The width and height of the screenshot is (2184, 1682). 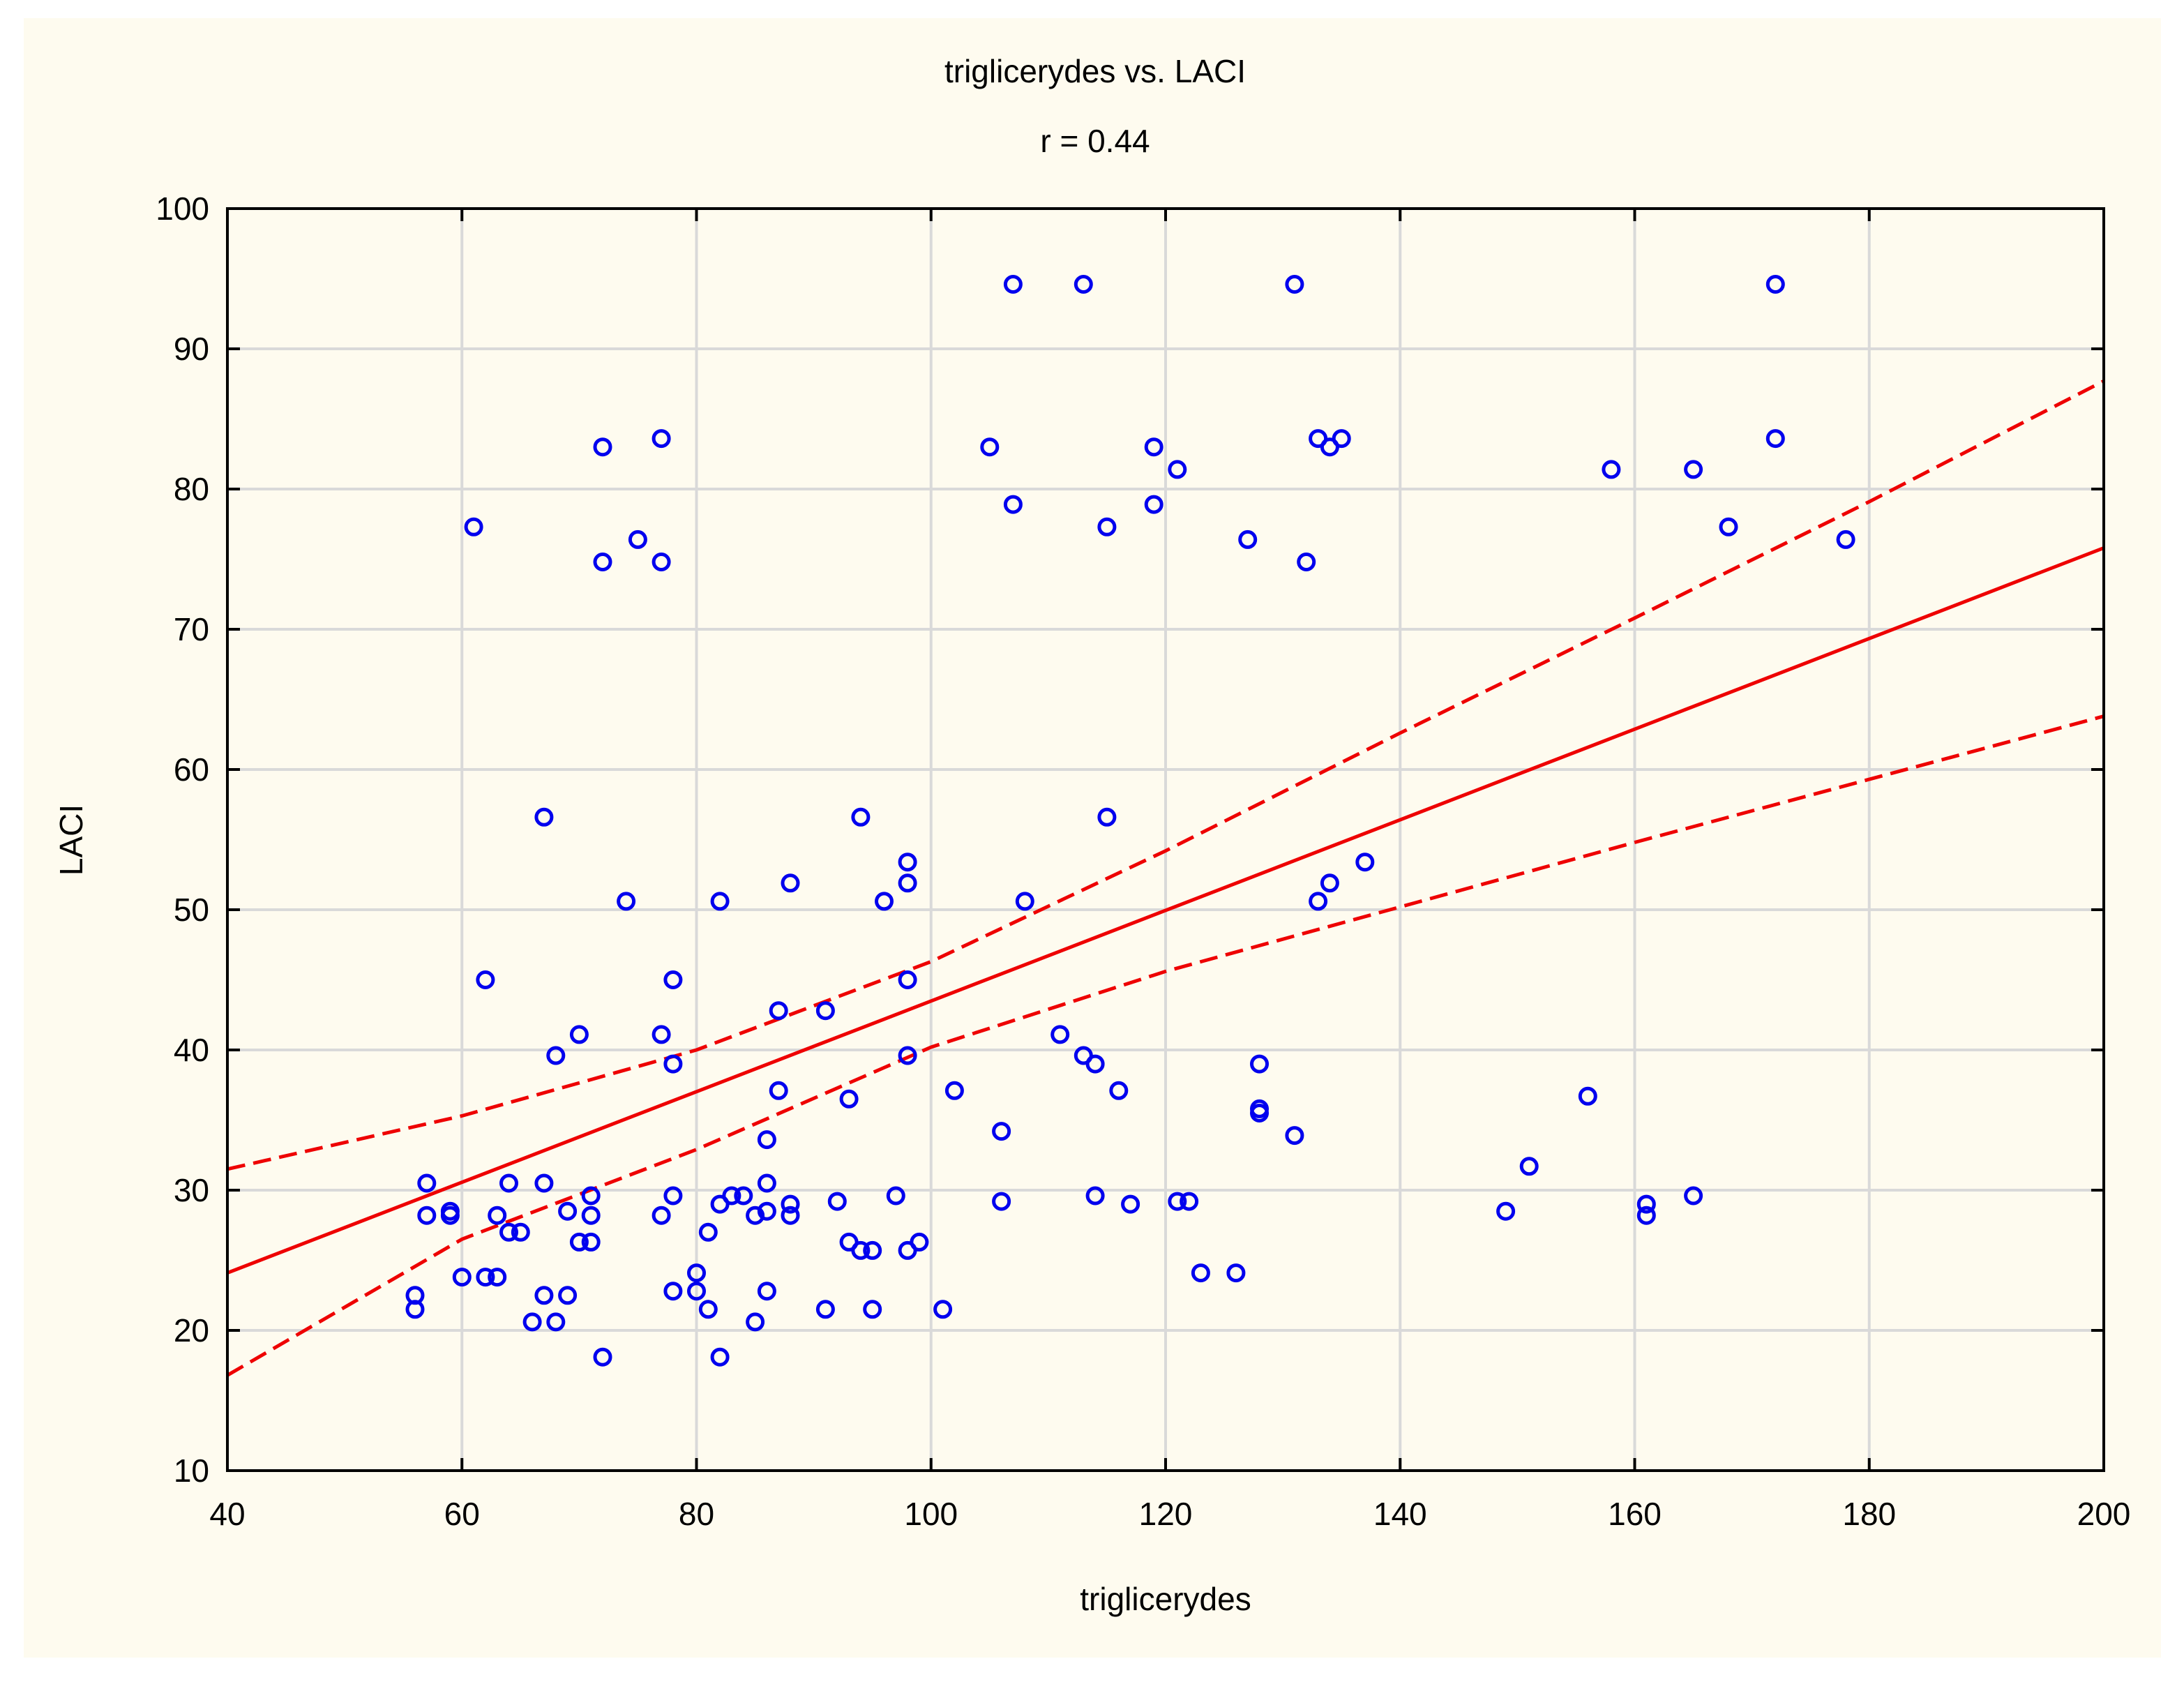 I want to click on x-tick-label: 80, so click(x=696, y=1514).